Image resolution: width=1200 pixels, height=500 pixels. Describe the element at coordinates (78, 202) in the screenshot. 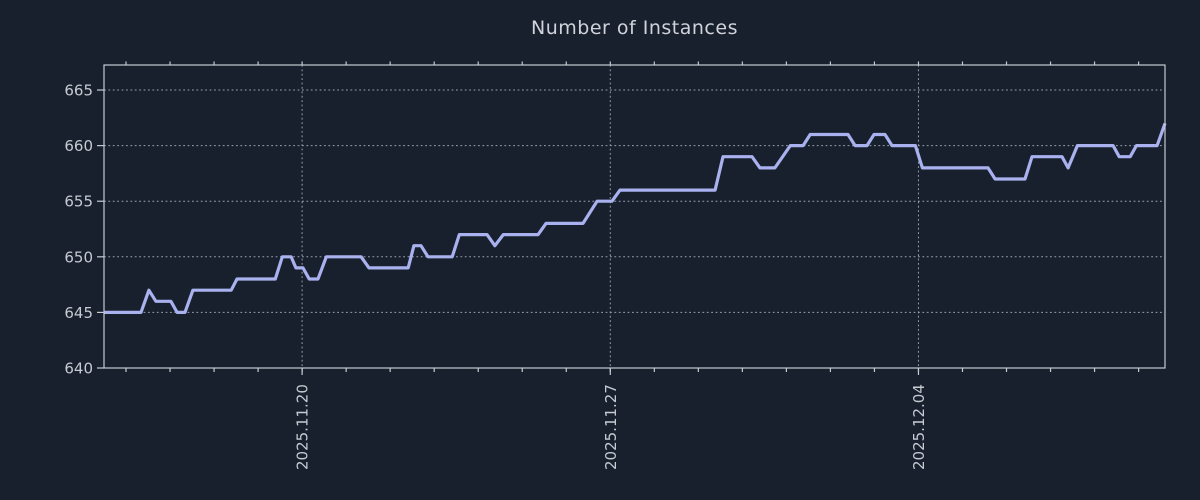

I see `y-tick-label: 655` at that location.